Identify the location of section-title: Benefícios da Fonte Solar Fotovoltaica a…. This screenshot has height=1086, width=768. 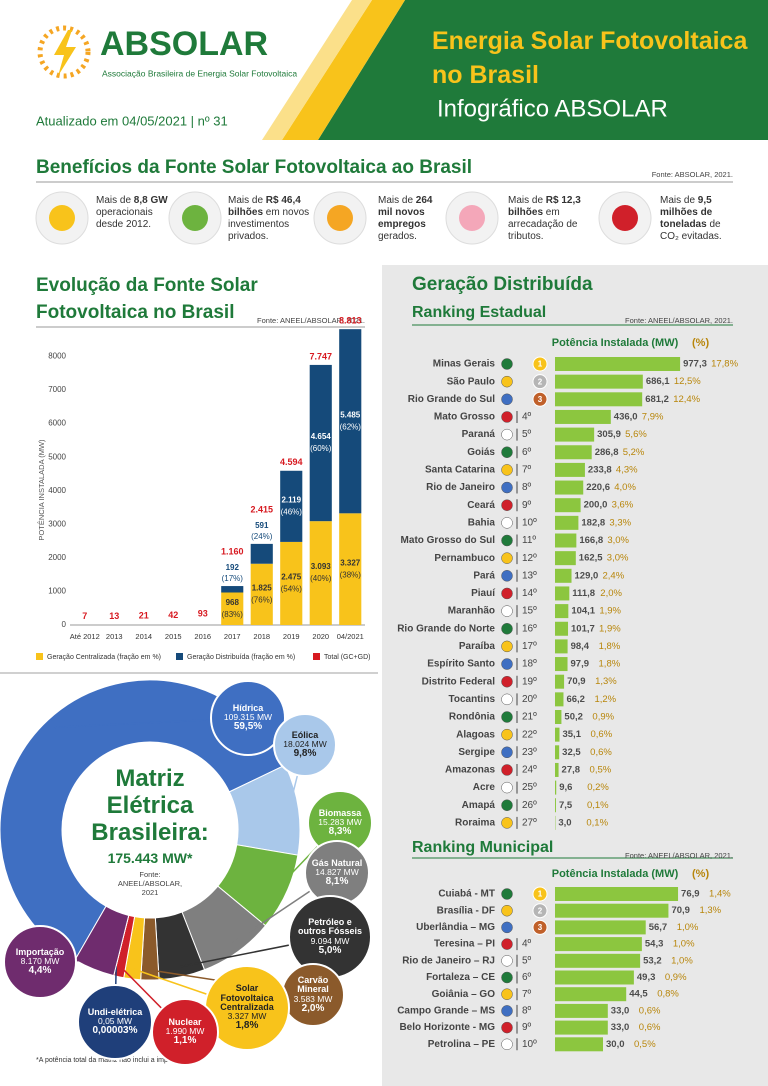
(254, 167).